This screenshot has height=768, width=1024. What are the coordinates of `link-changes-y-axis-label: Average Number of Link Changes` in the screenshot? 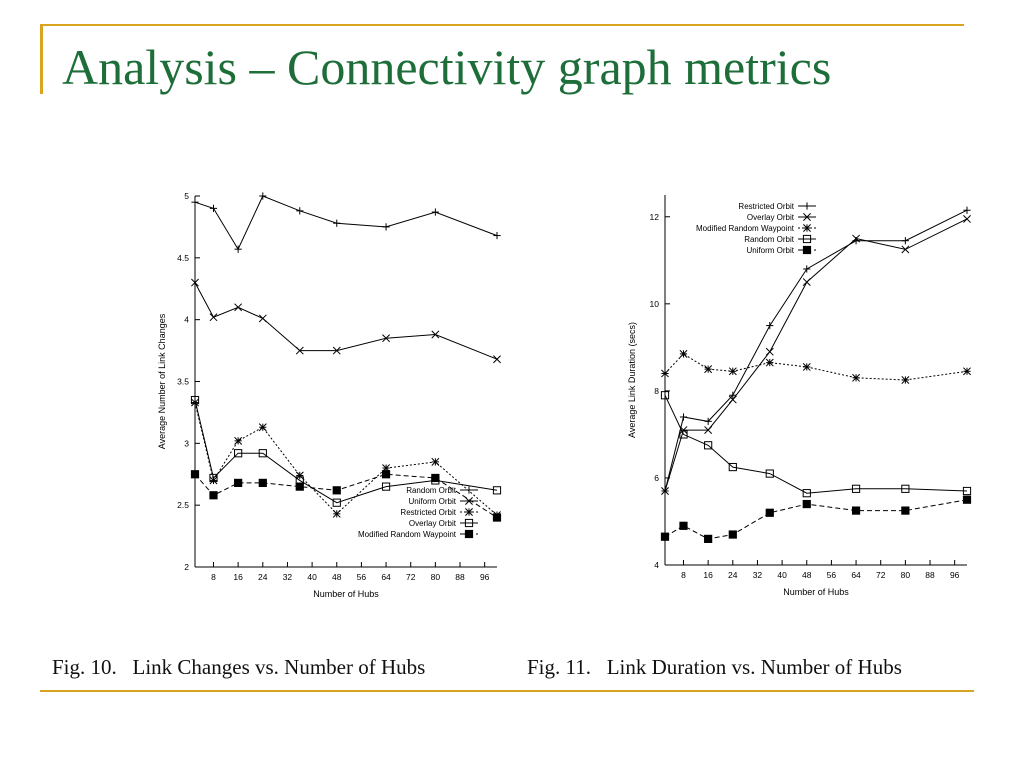 It's located at (162, 381).